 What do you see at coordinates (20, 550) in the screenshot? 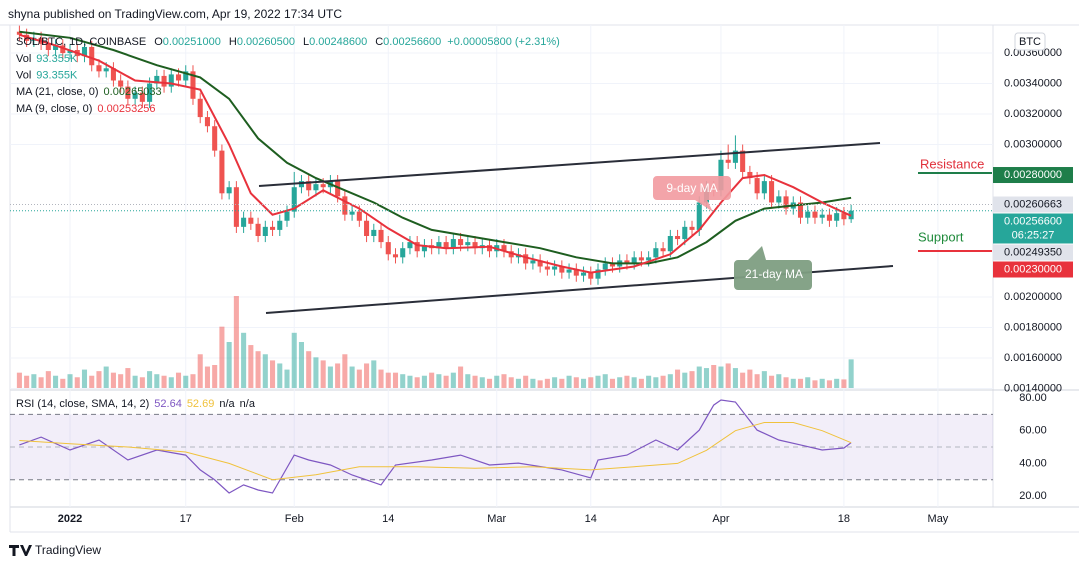
I see `logo-mark` at bounding box center [20, 550].